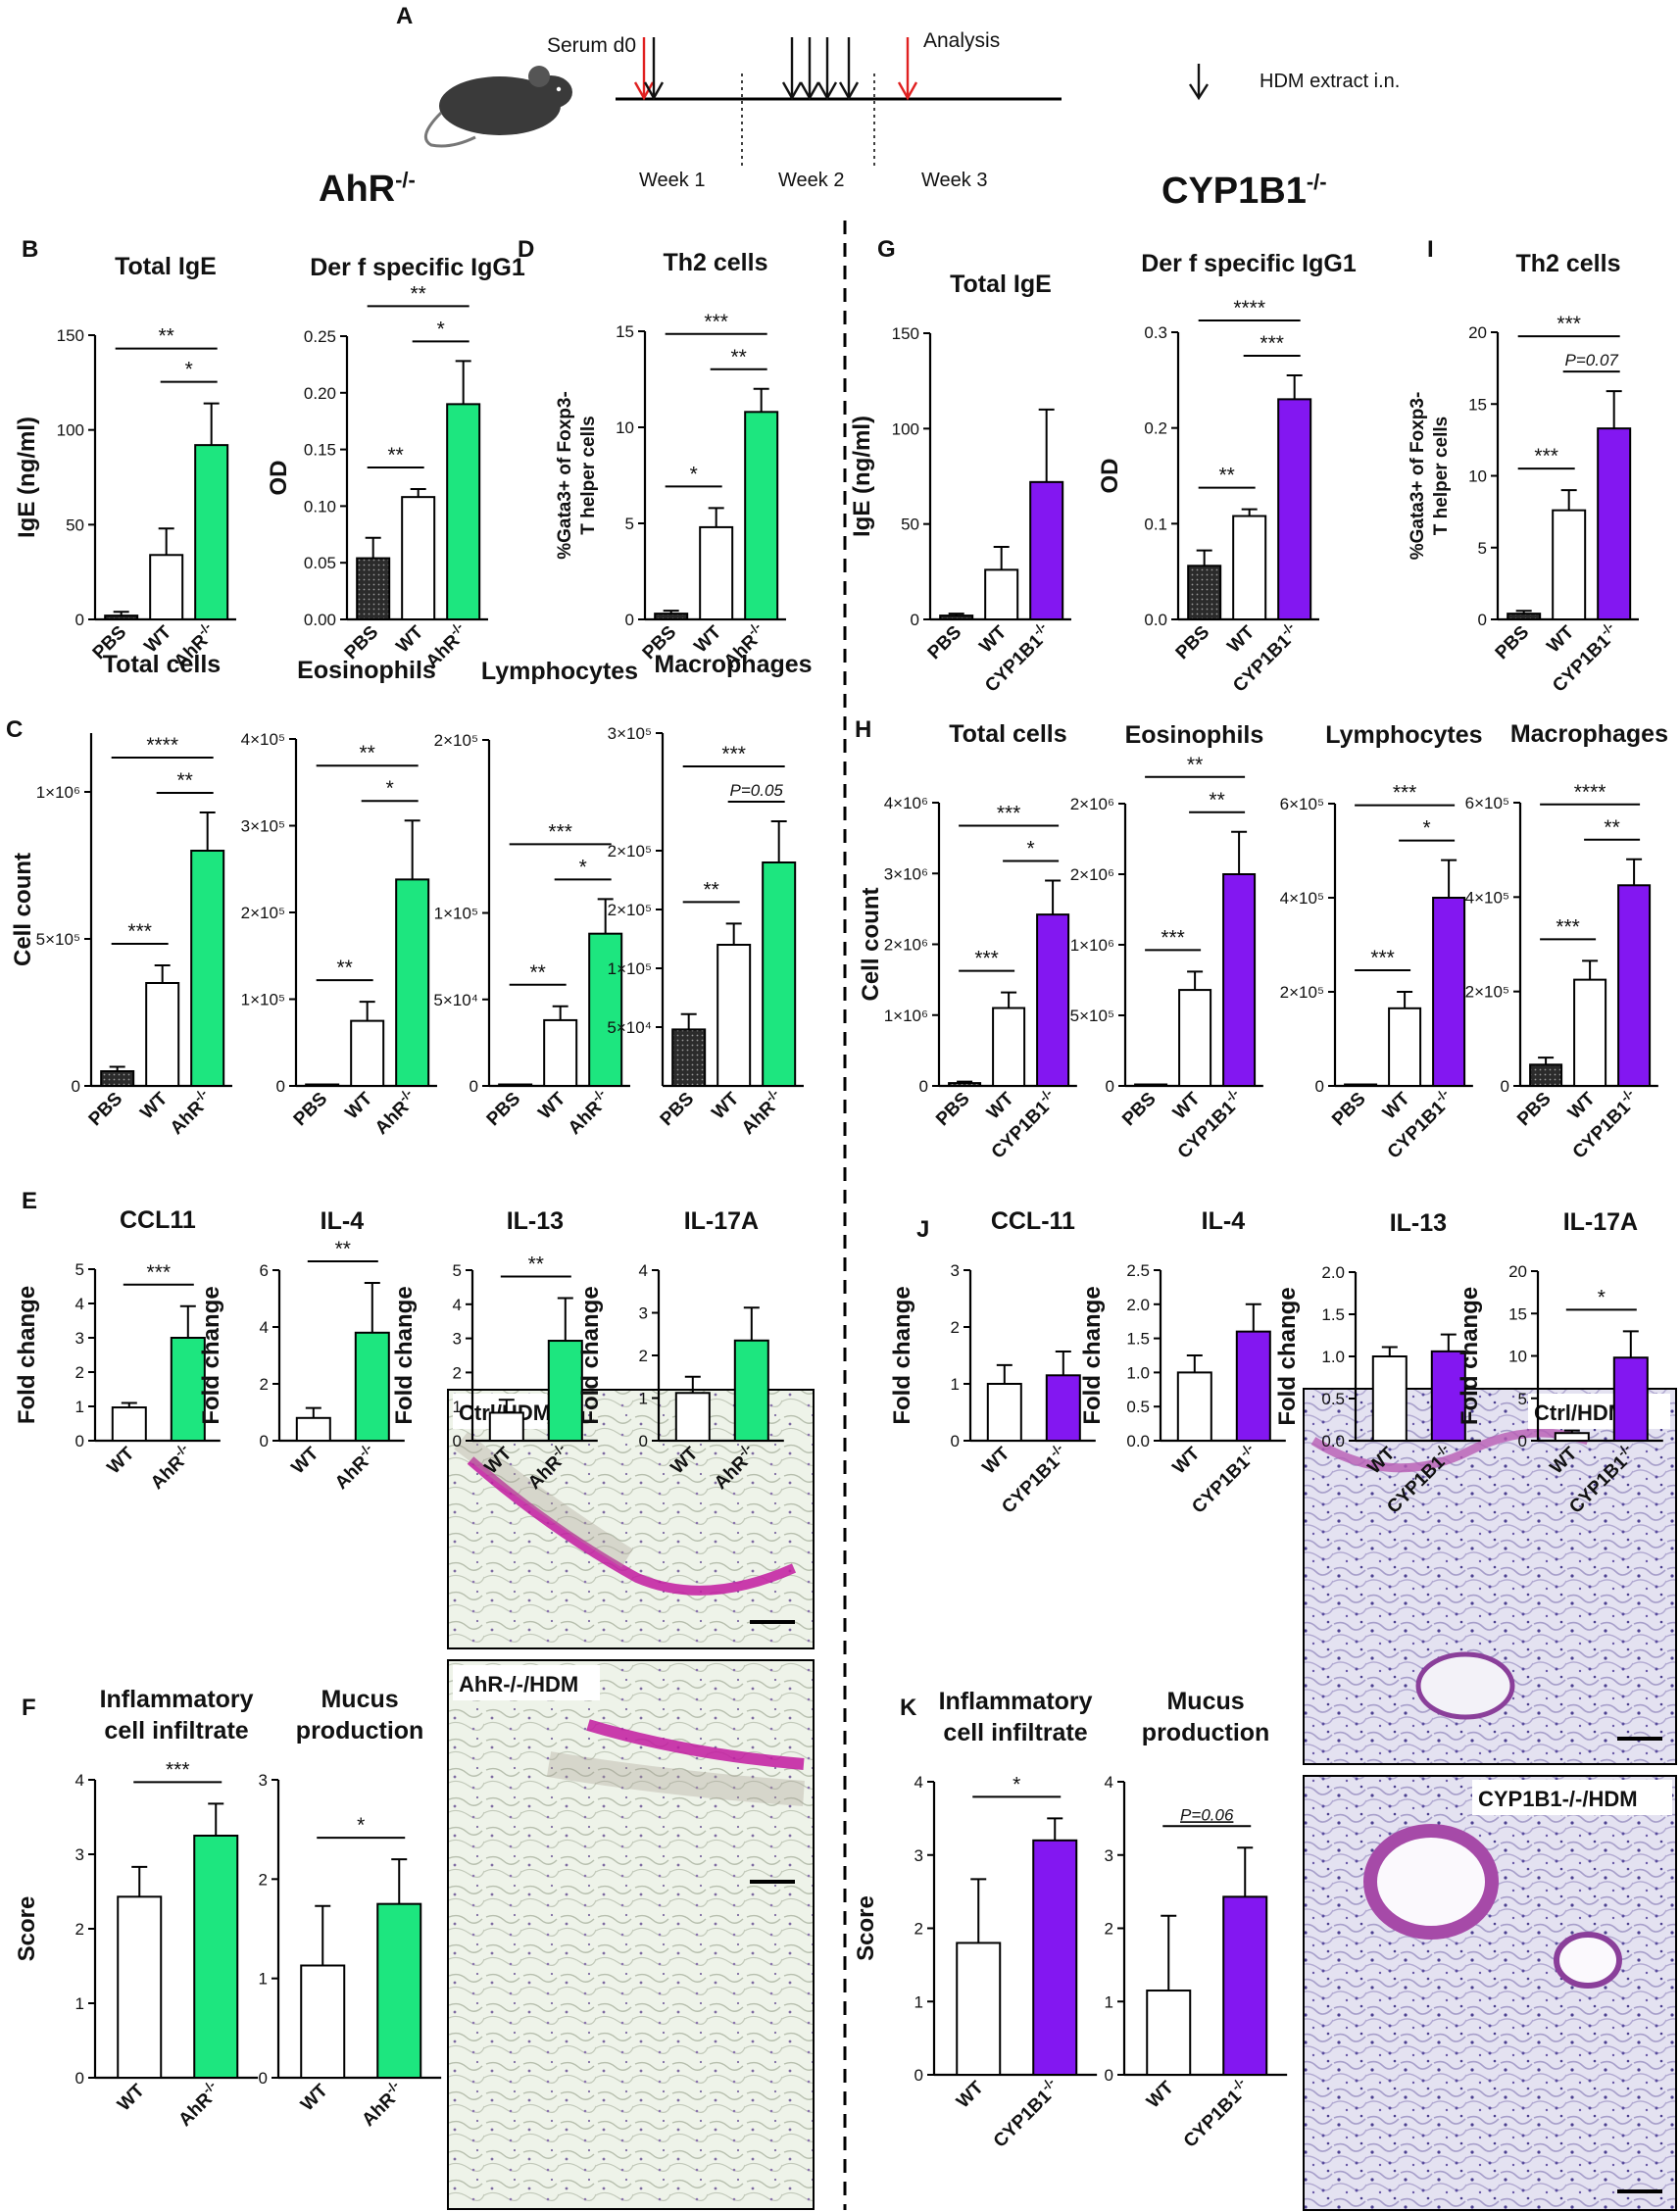  I want to click on panel-letter-f: F, so click(29, 1708).